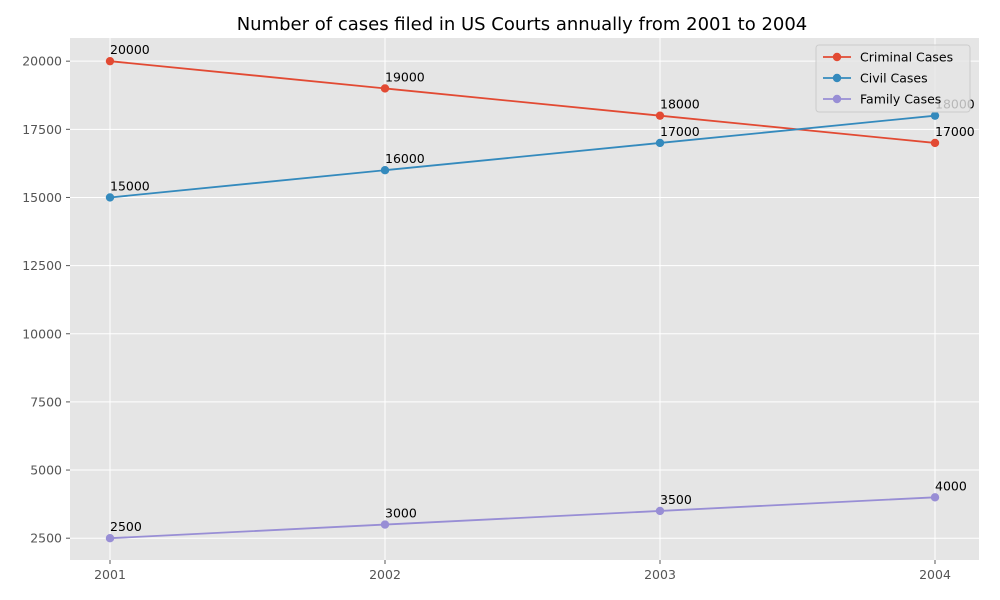 The width and height of the screenshot is (1000, 600). I want to click on y-tick-label: 15000, so click(42, 197).